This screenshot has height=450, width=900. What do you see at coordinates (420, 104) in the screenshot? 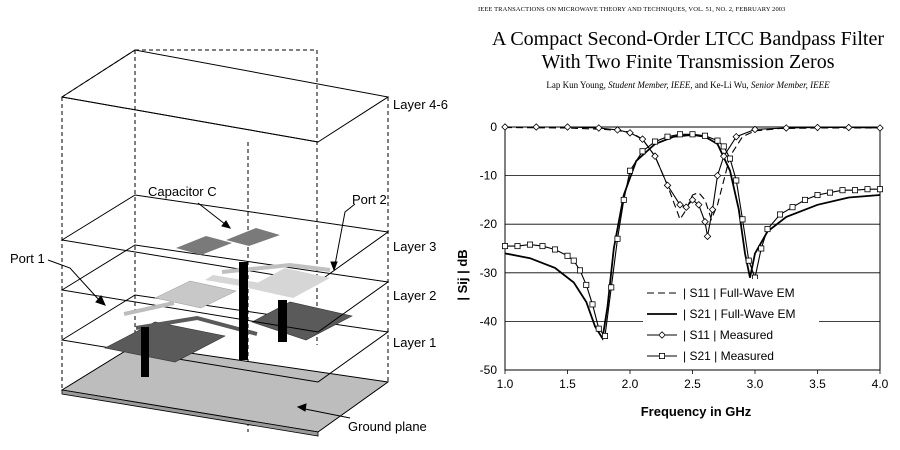
I see `label-layer-4-6: Layer 4-6` at bounding box center [420, 104].